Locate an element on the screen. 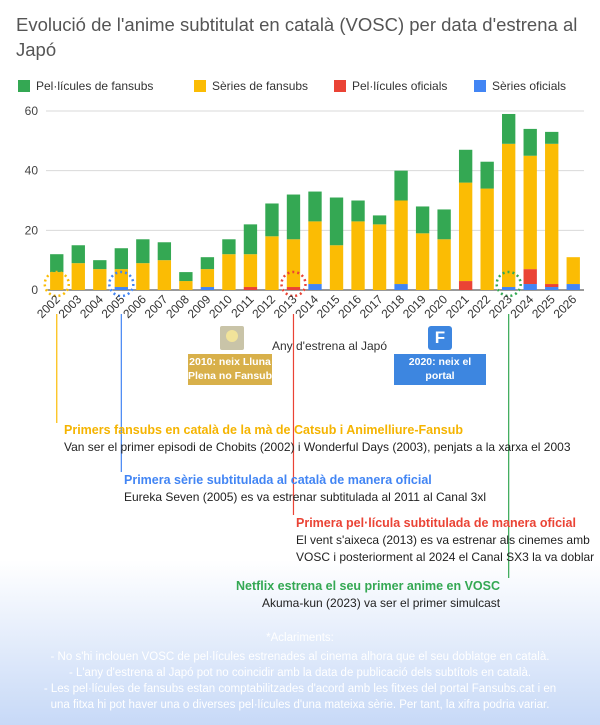 The width and height of the screenshot is (600, 725). x-tick-label: 2004 is located at coordinates (91, 306).